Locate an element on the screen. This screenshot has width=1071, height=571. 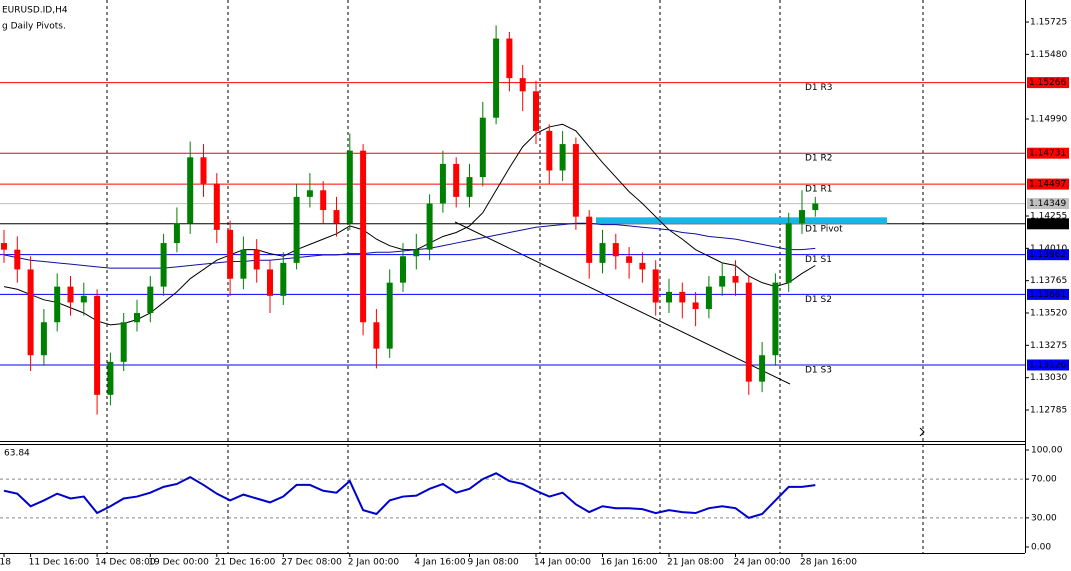
pivot-label: D1 R2 is located at coordinates (819, 159).